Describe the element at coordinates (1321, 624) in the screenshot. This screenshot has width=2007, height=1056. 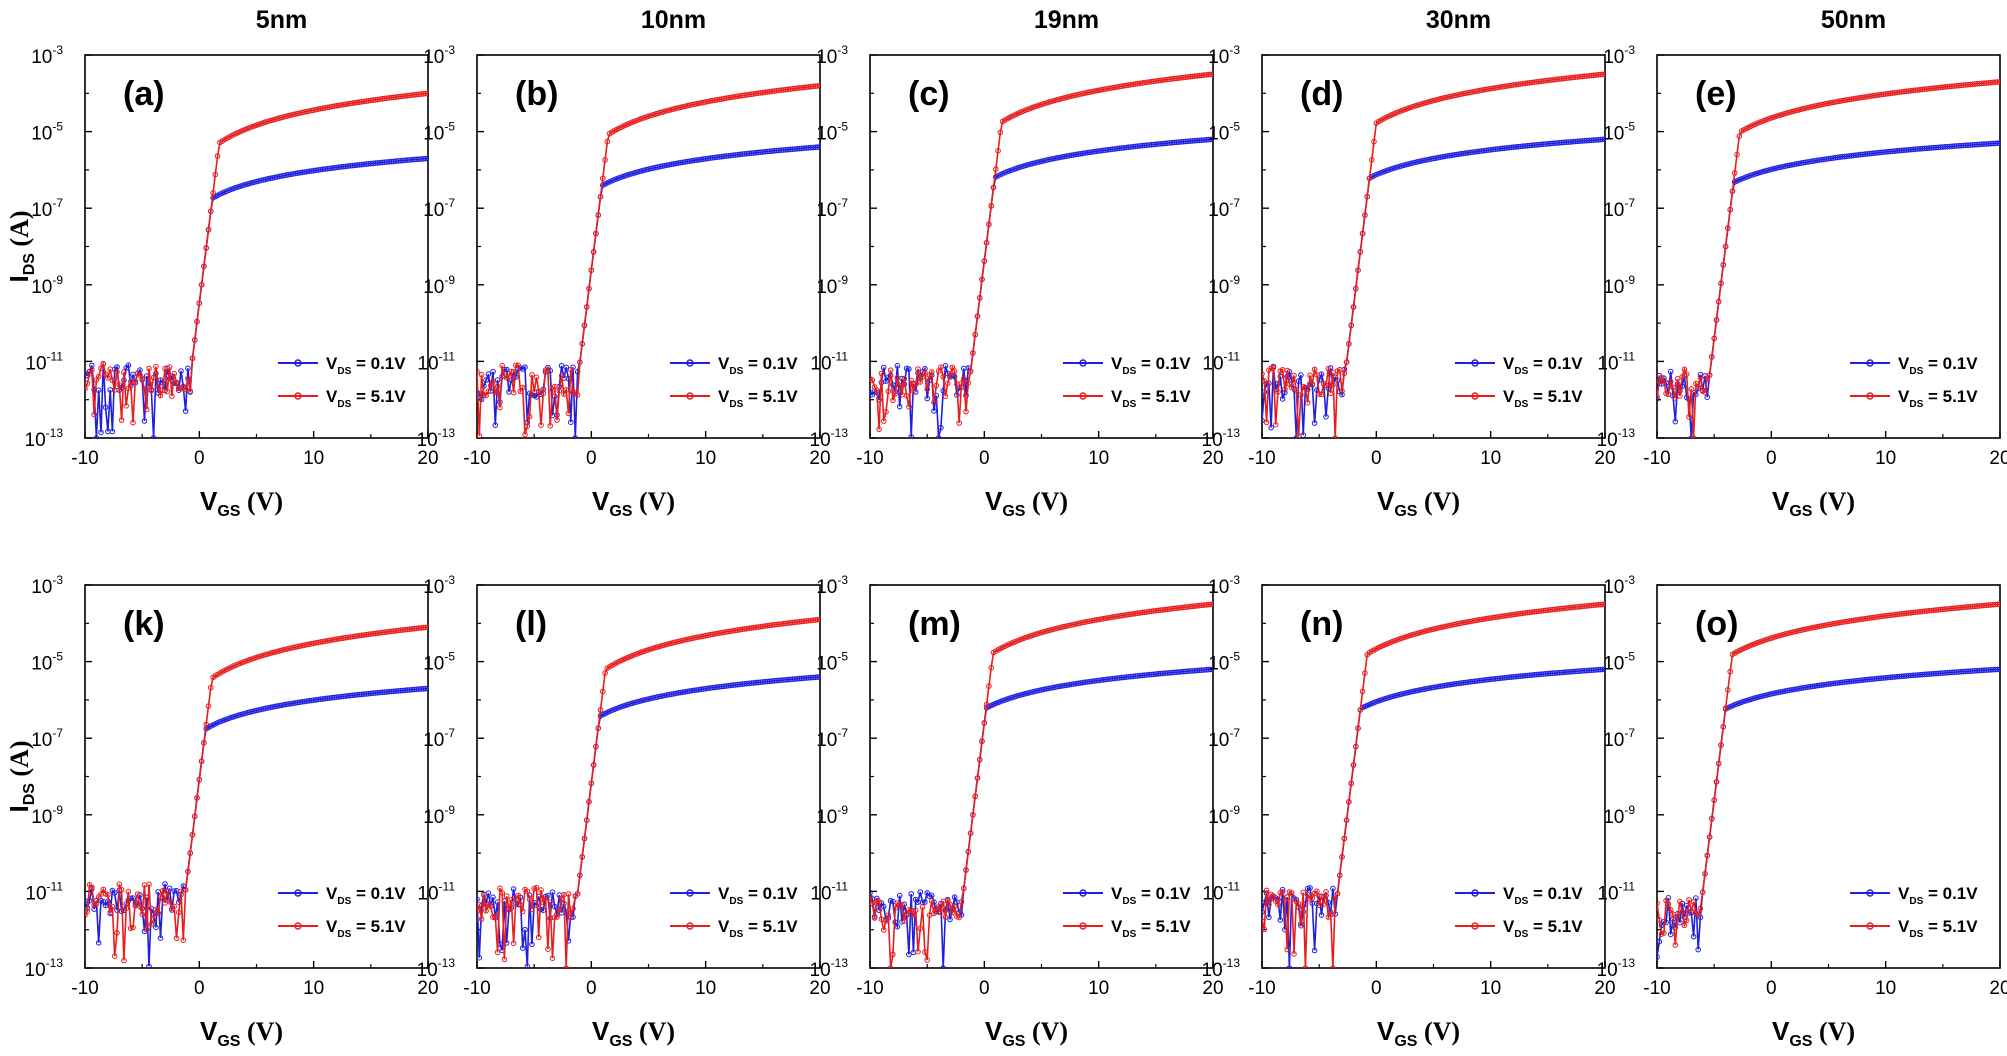
I see `panel-label: (n)` at that location.